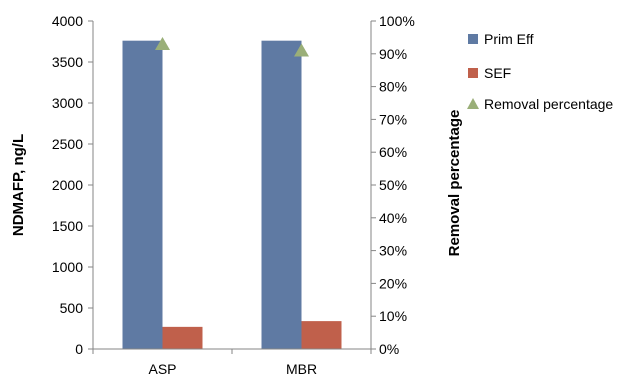  Describe the element at coordinates (281, 195) in the screenshot. I see `bar-prim-eff-mbr` at that location.